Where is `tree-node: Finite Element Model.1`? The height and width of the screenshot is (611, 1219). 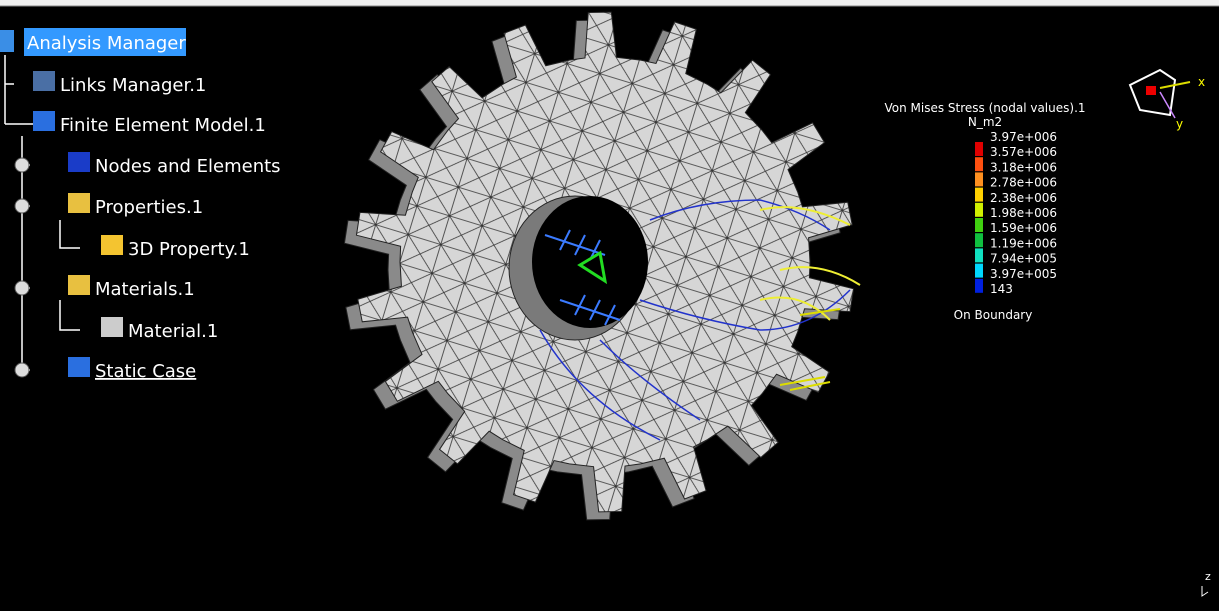 tree-node: Finite Element Model.1 is located at coordinates (163, 125).